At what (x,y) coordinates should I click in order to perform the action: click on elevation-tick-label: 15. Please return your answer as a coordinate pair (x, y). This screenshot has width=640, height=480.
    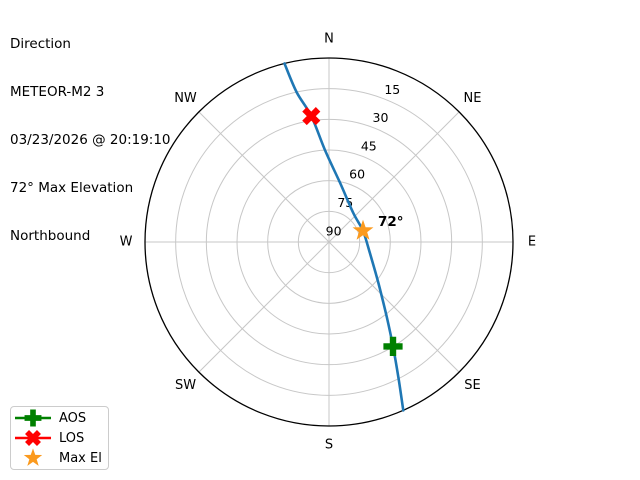
    Looking at the image, I should click on (392, 89).